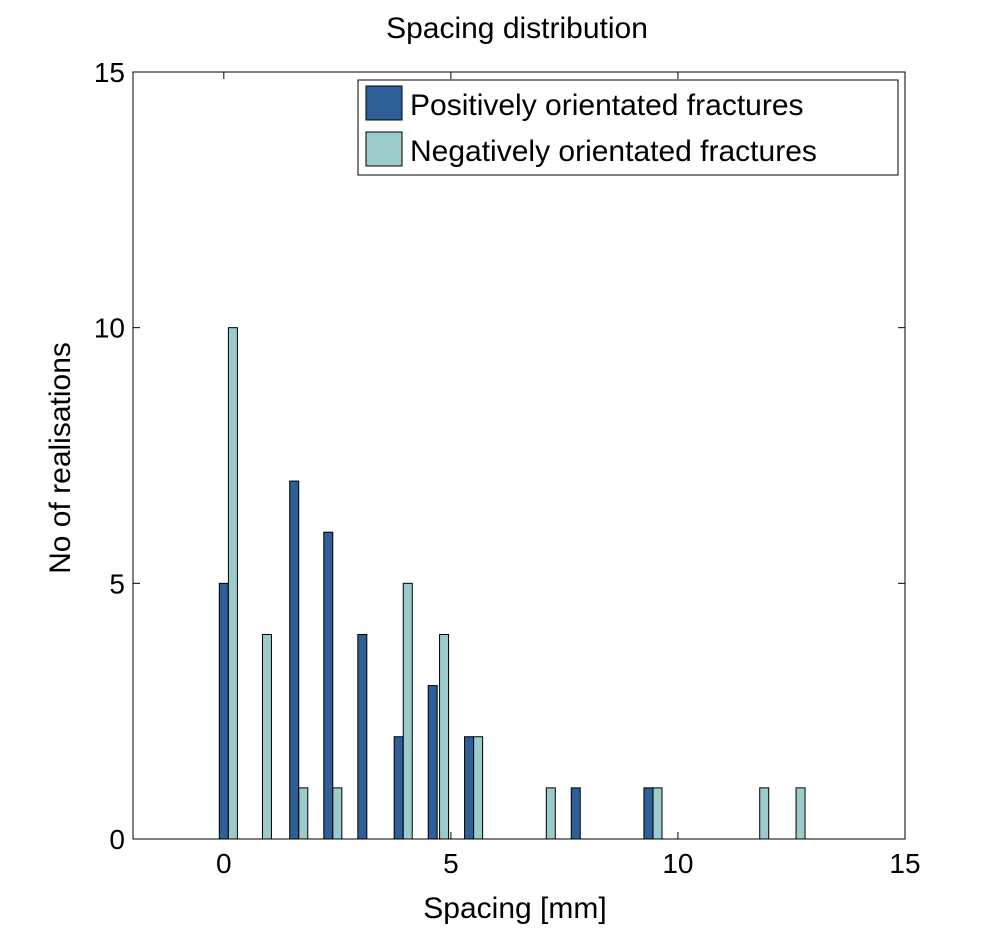 The width and height of the screenshot is (1000, 948). What do you see at coordinates (613, 151) in the screenshot?
I see `legend-label-negative: Negatively orientated fractures` at bounding box center [613, 151].